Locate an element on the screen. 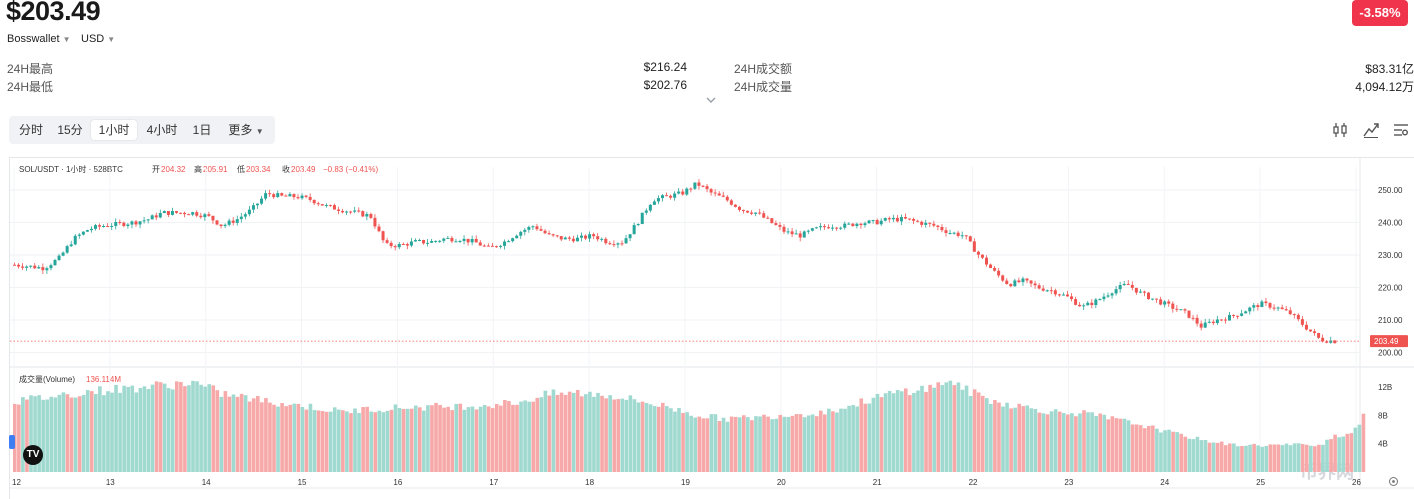  low-value: $202.76 is located at coordinates (665, 85).